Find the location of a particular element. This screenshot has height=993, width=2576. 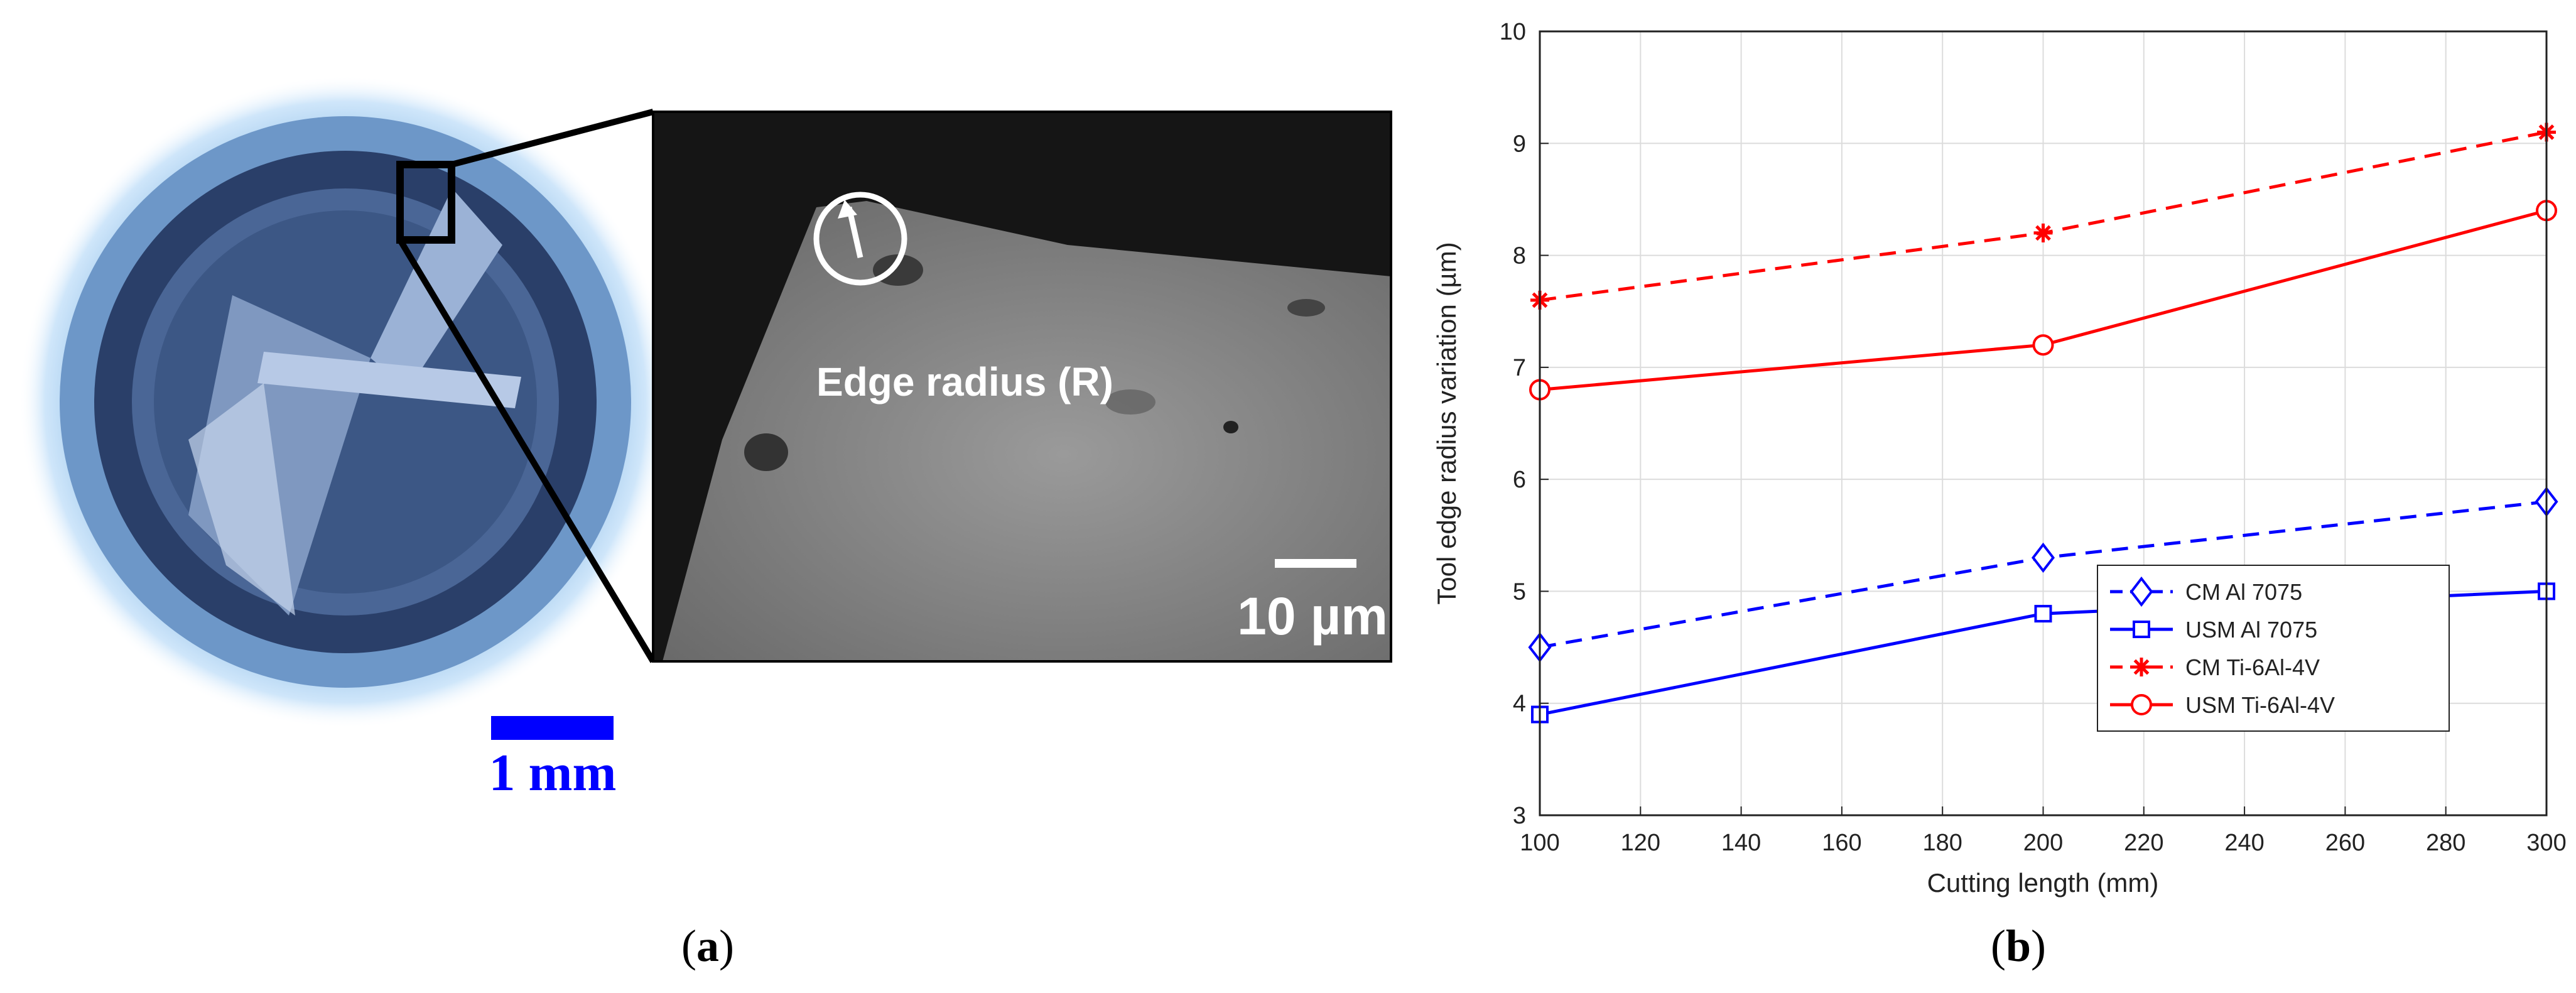

tool-scale-label: 1 mm is located at coordinates (553, 773).